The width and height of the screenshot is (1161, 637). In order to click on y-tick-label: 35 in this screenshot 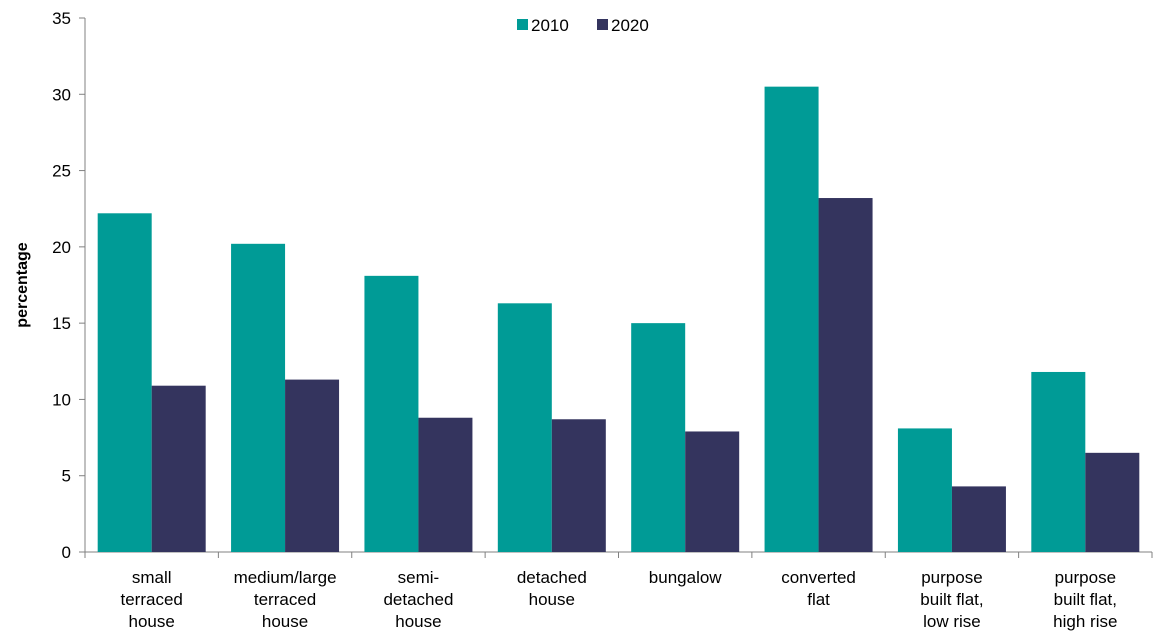, I will do `click(61, 18)`.